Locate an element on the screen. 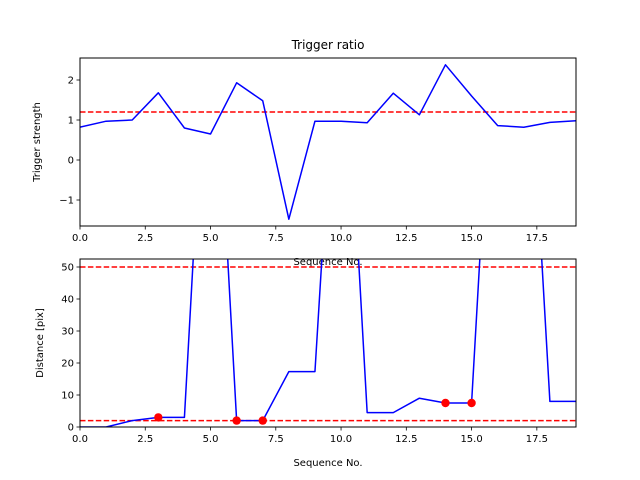 This screenshot has height=480, width=640. bottom-y-tick-label: 20 is located at coordinates (67, 364).